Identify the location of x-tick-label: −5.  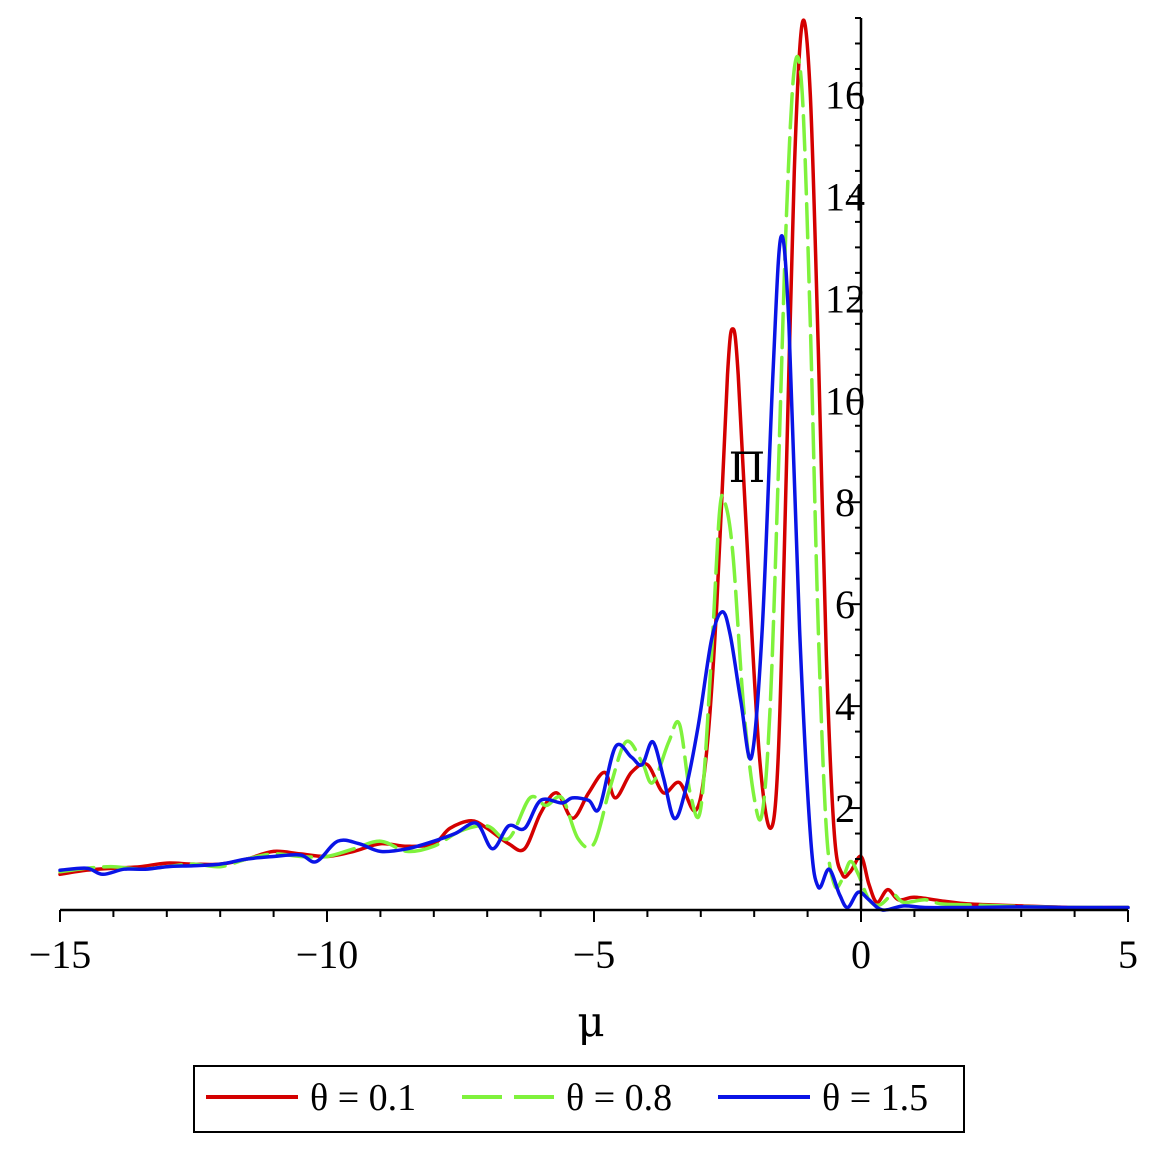
(594, 954).